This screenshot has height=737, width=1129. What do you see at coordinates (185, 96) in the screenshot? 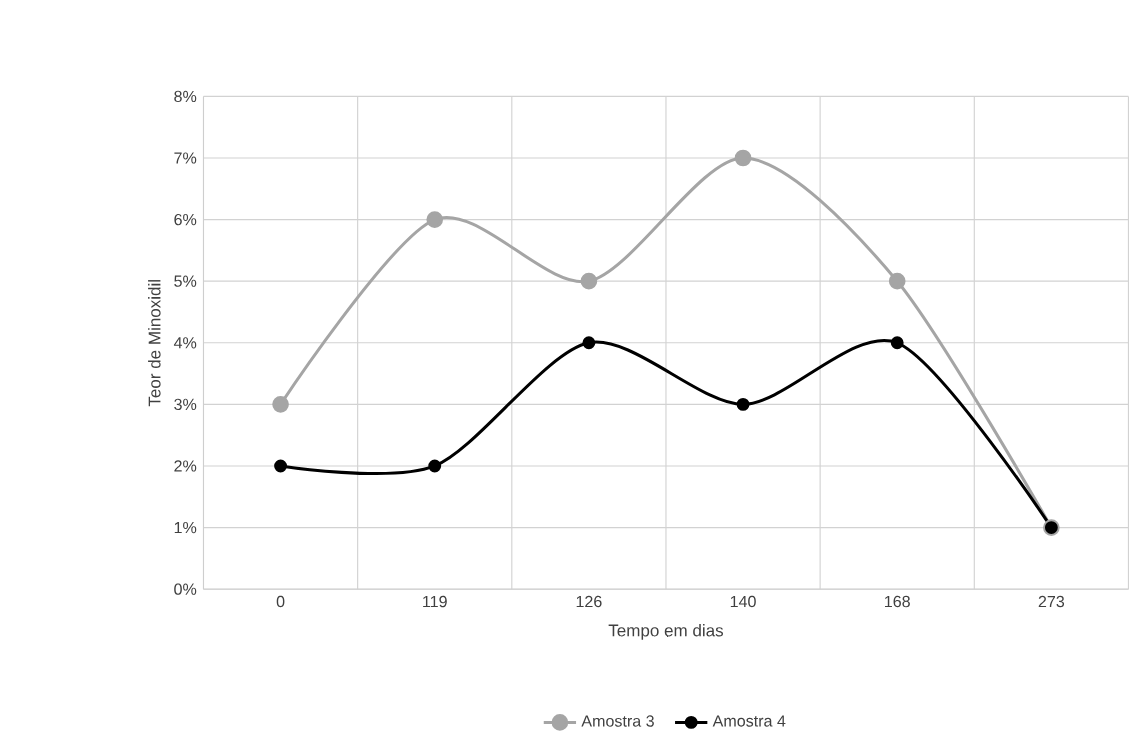
I see `y-tick-label: 8%` at bounding box center [185, 96].